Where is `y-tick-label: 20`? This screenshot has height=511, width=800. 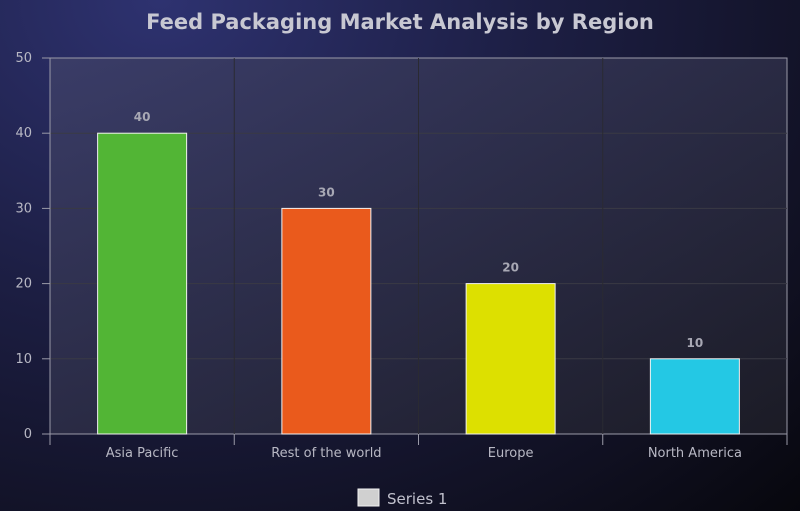 y-tick-label: 20 is located at coordinates (23, 284).